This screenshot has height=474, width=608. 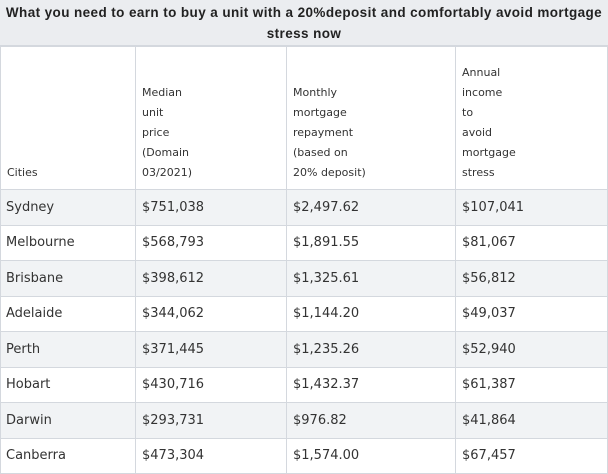 I want to click on header-line: unit, so click(x=153, y=112).